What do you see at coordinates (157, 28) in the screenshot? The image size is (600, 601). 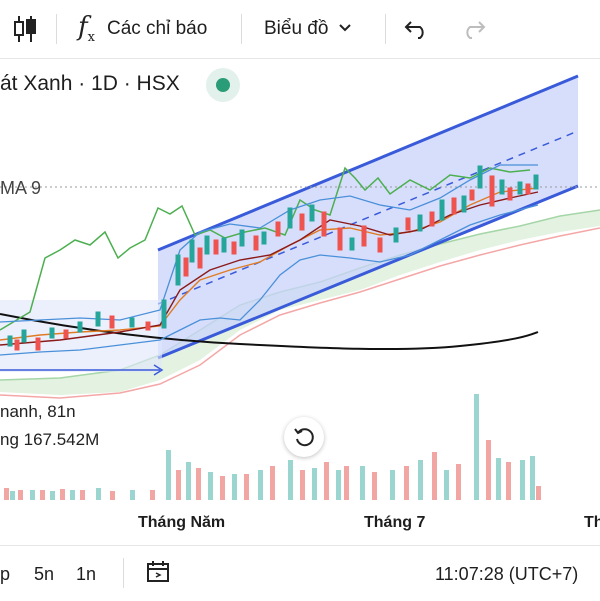 I see `indicators-label: Các chỉ báo` at bounding box center [157, 28].